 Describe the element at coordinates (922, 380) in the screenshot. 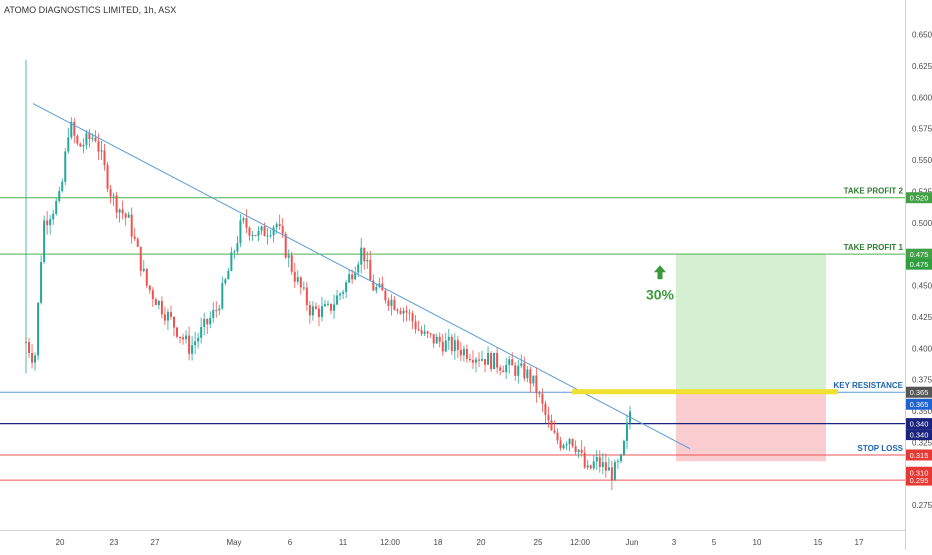

I see `y-tick-label: 0.375` at that location.